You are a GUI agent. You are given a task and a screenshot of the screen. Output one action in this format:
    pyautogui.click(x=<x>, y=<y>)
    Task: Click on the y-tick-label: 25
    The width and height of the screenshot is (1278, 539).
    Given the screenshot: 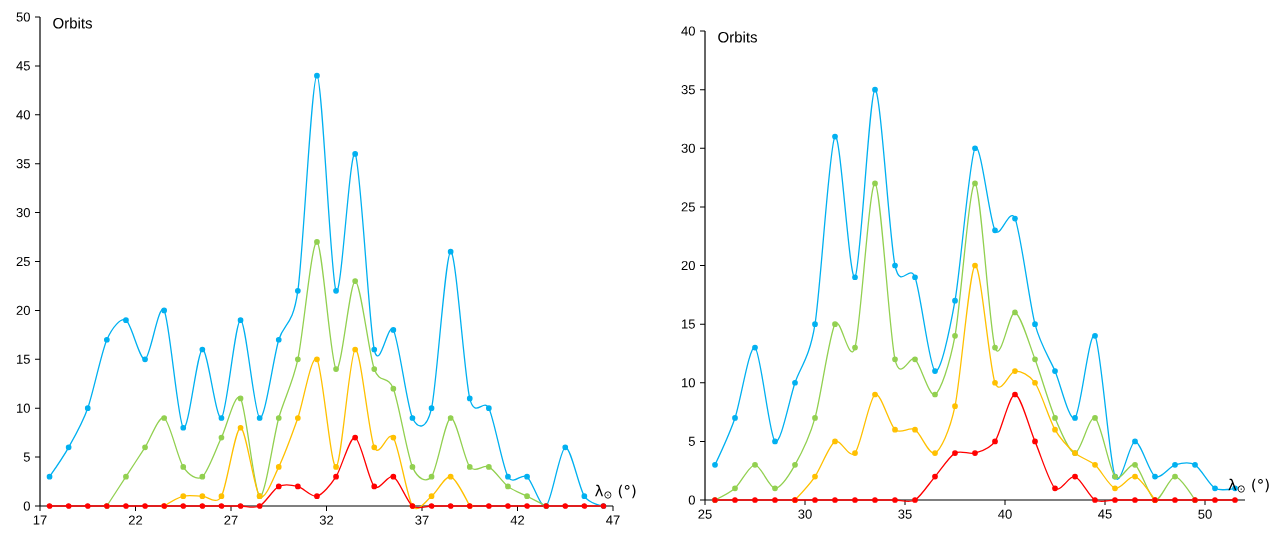 What is the action you would take?
    pyautogui.click(x=688, y=207)
    